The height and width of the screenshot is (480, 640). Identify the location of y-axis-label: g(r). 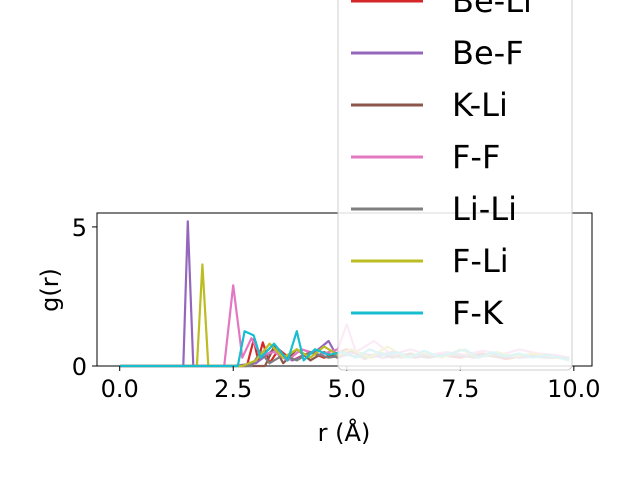
(50, 290).